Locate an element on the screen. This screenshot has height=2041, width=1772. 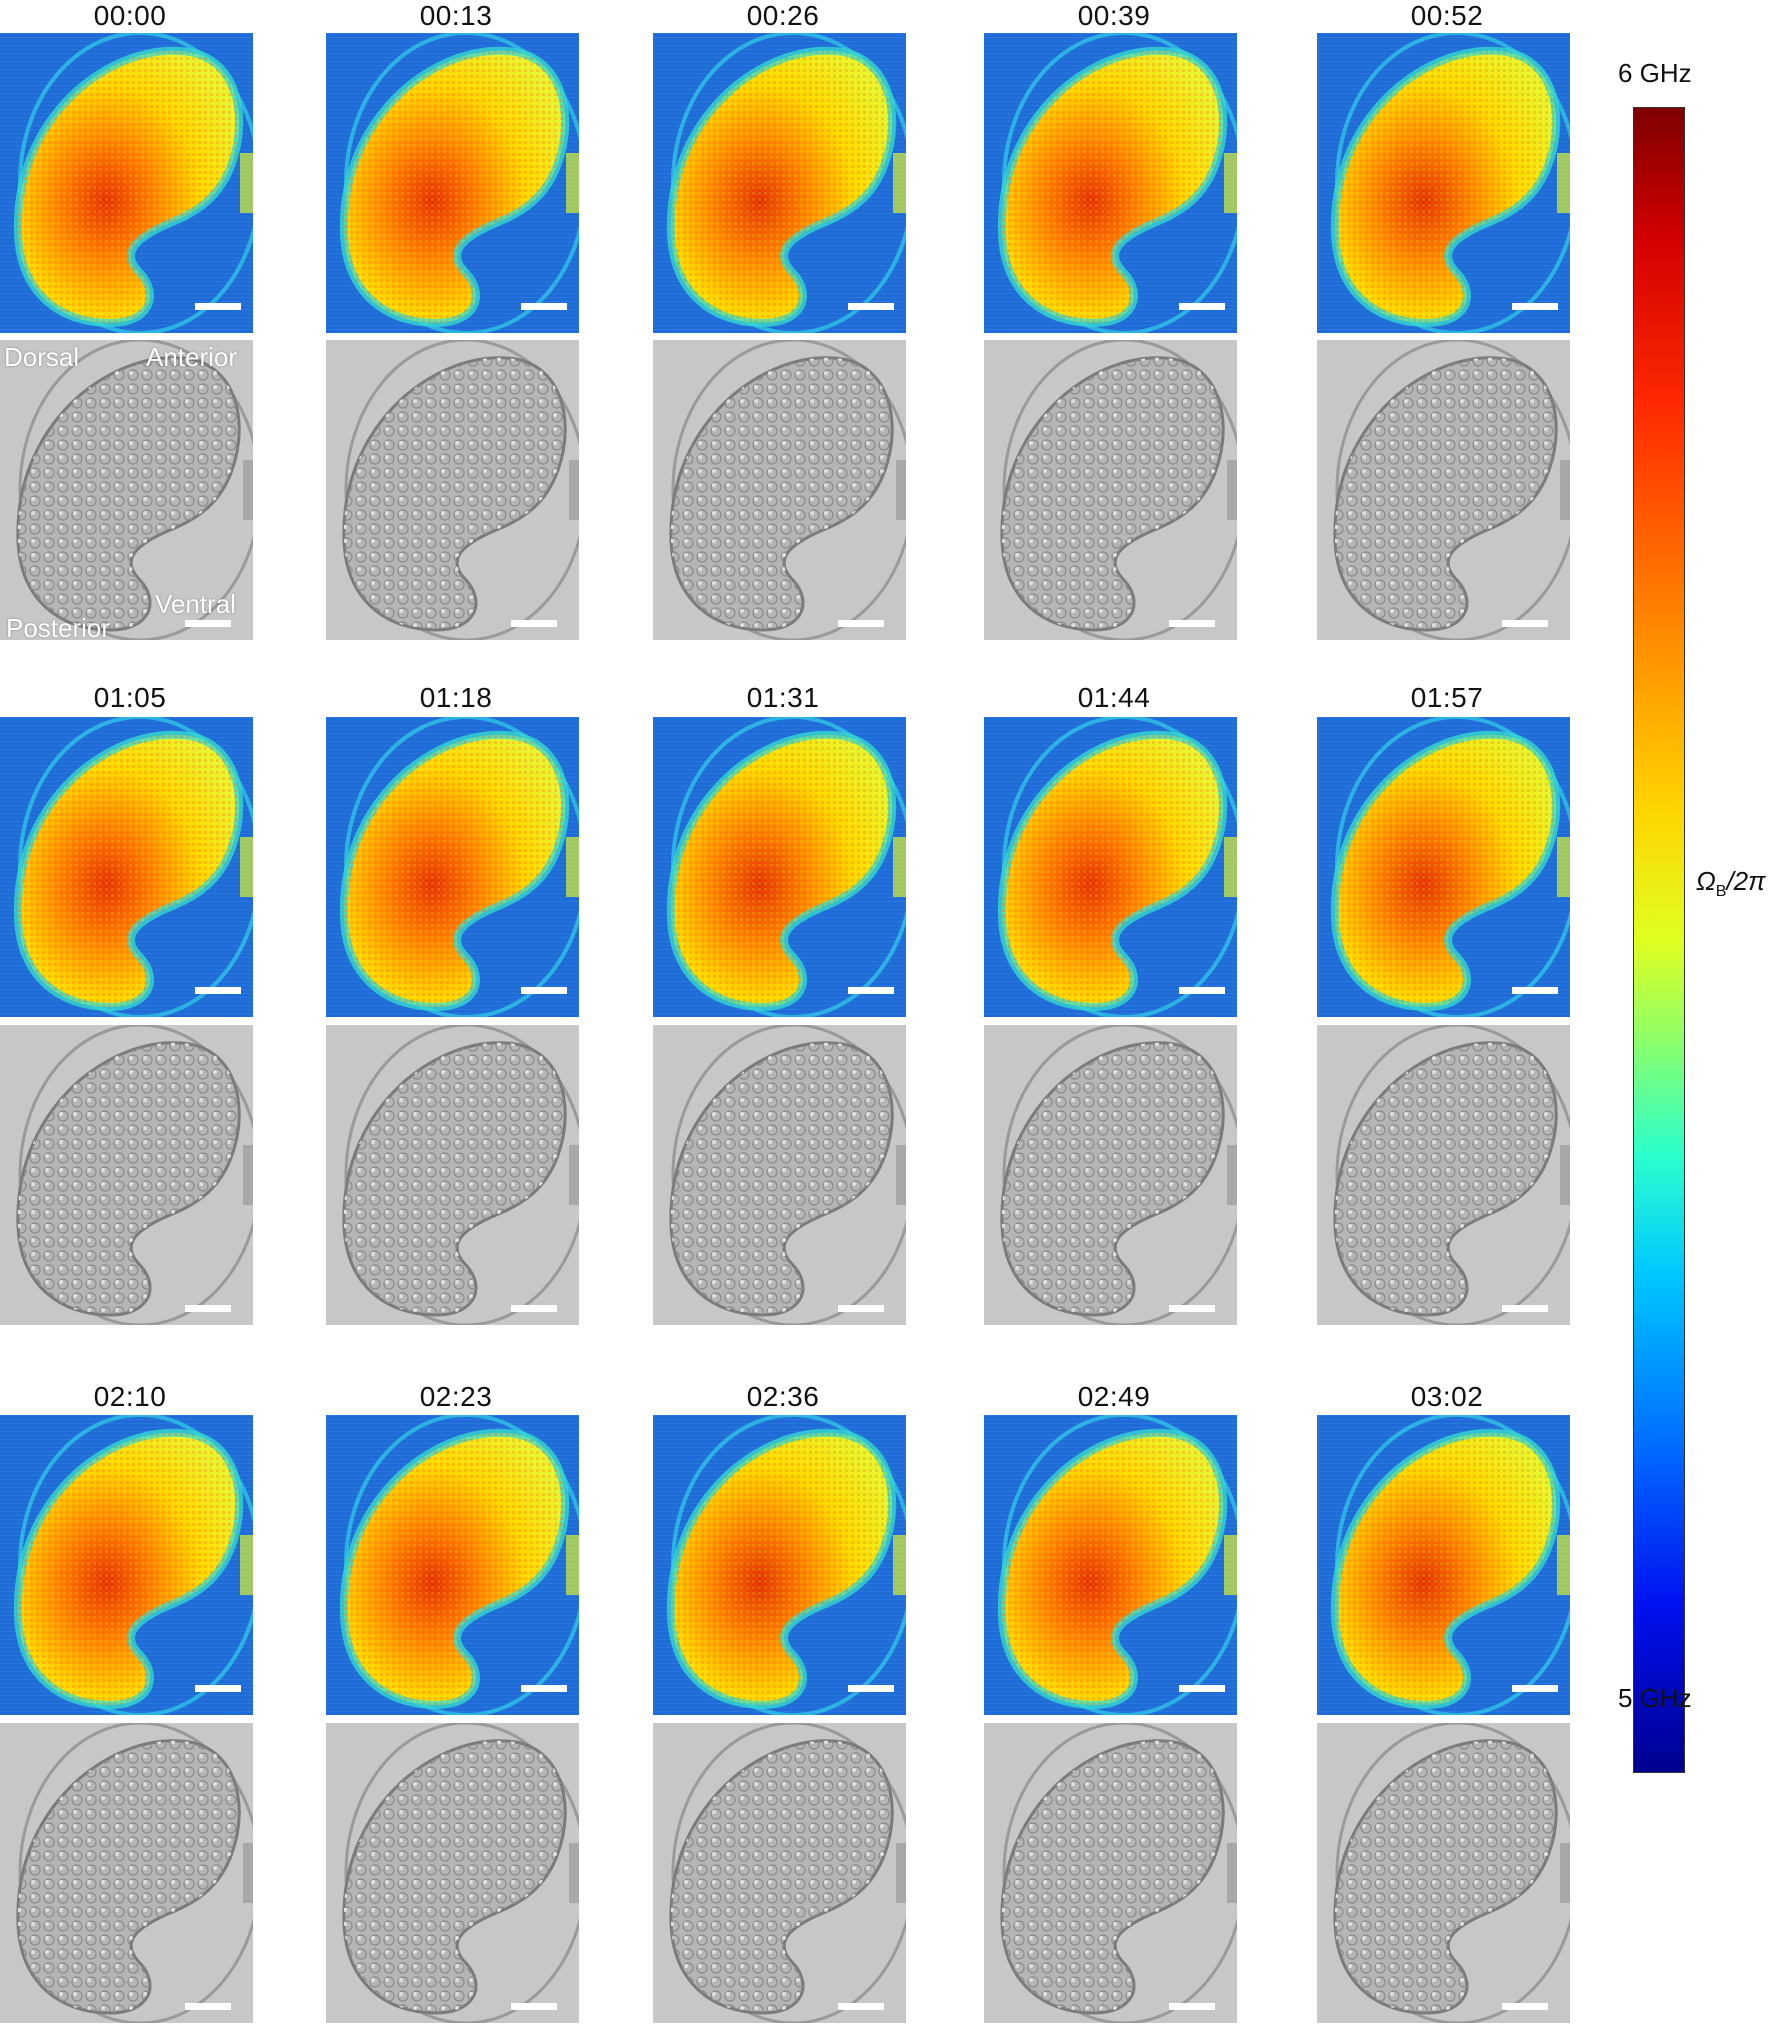
time-label: 02:23 is located at coordinates (456, 1396).